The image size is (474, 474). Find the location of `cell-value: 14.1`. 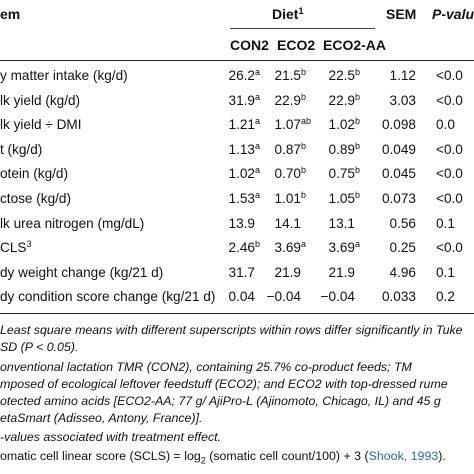

cell-value: 14.1 is located at coordinates (287, 223).